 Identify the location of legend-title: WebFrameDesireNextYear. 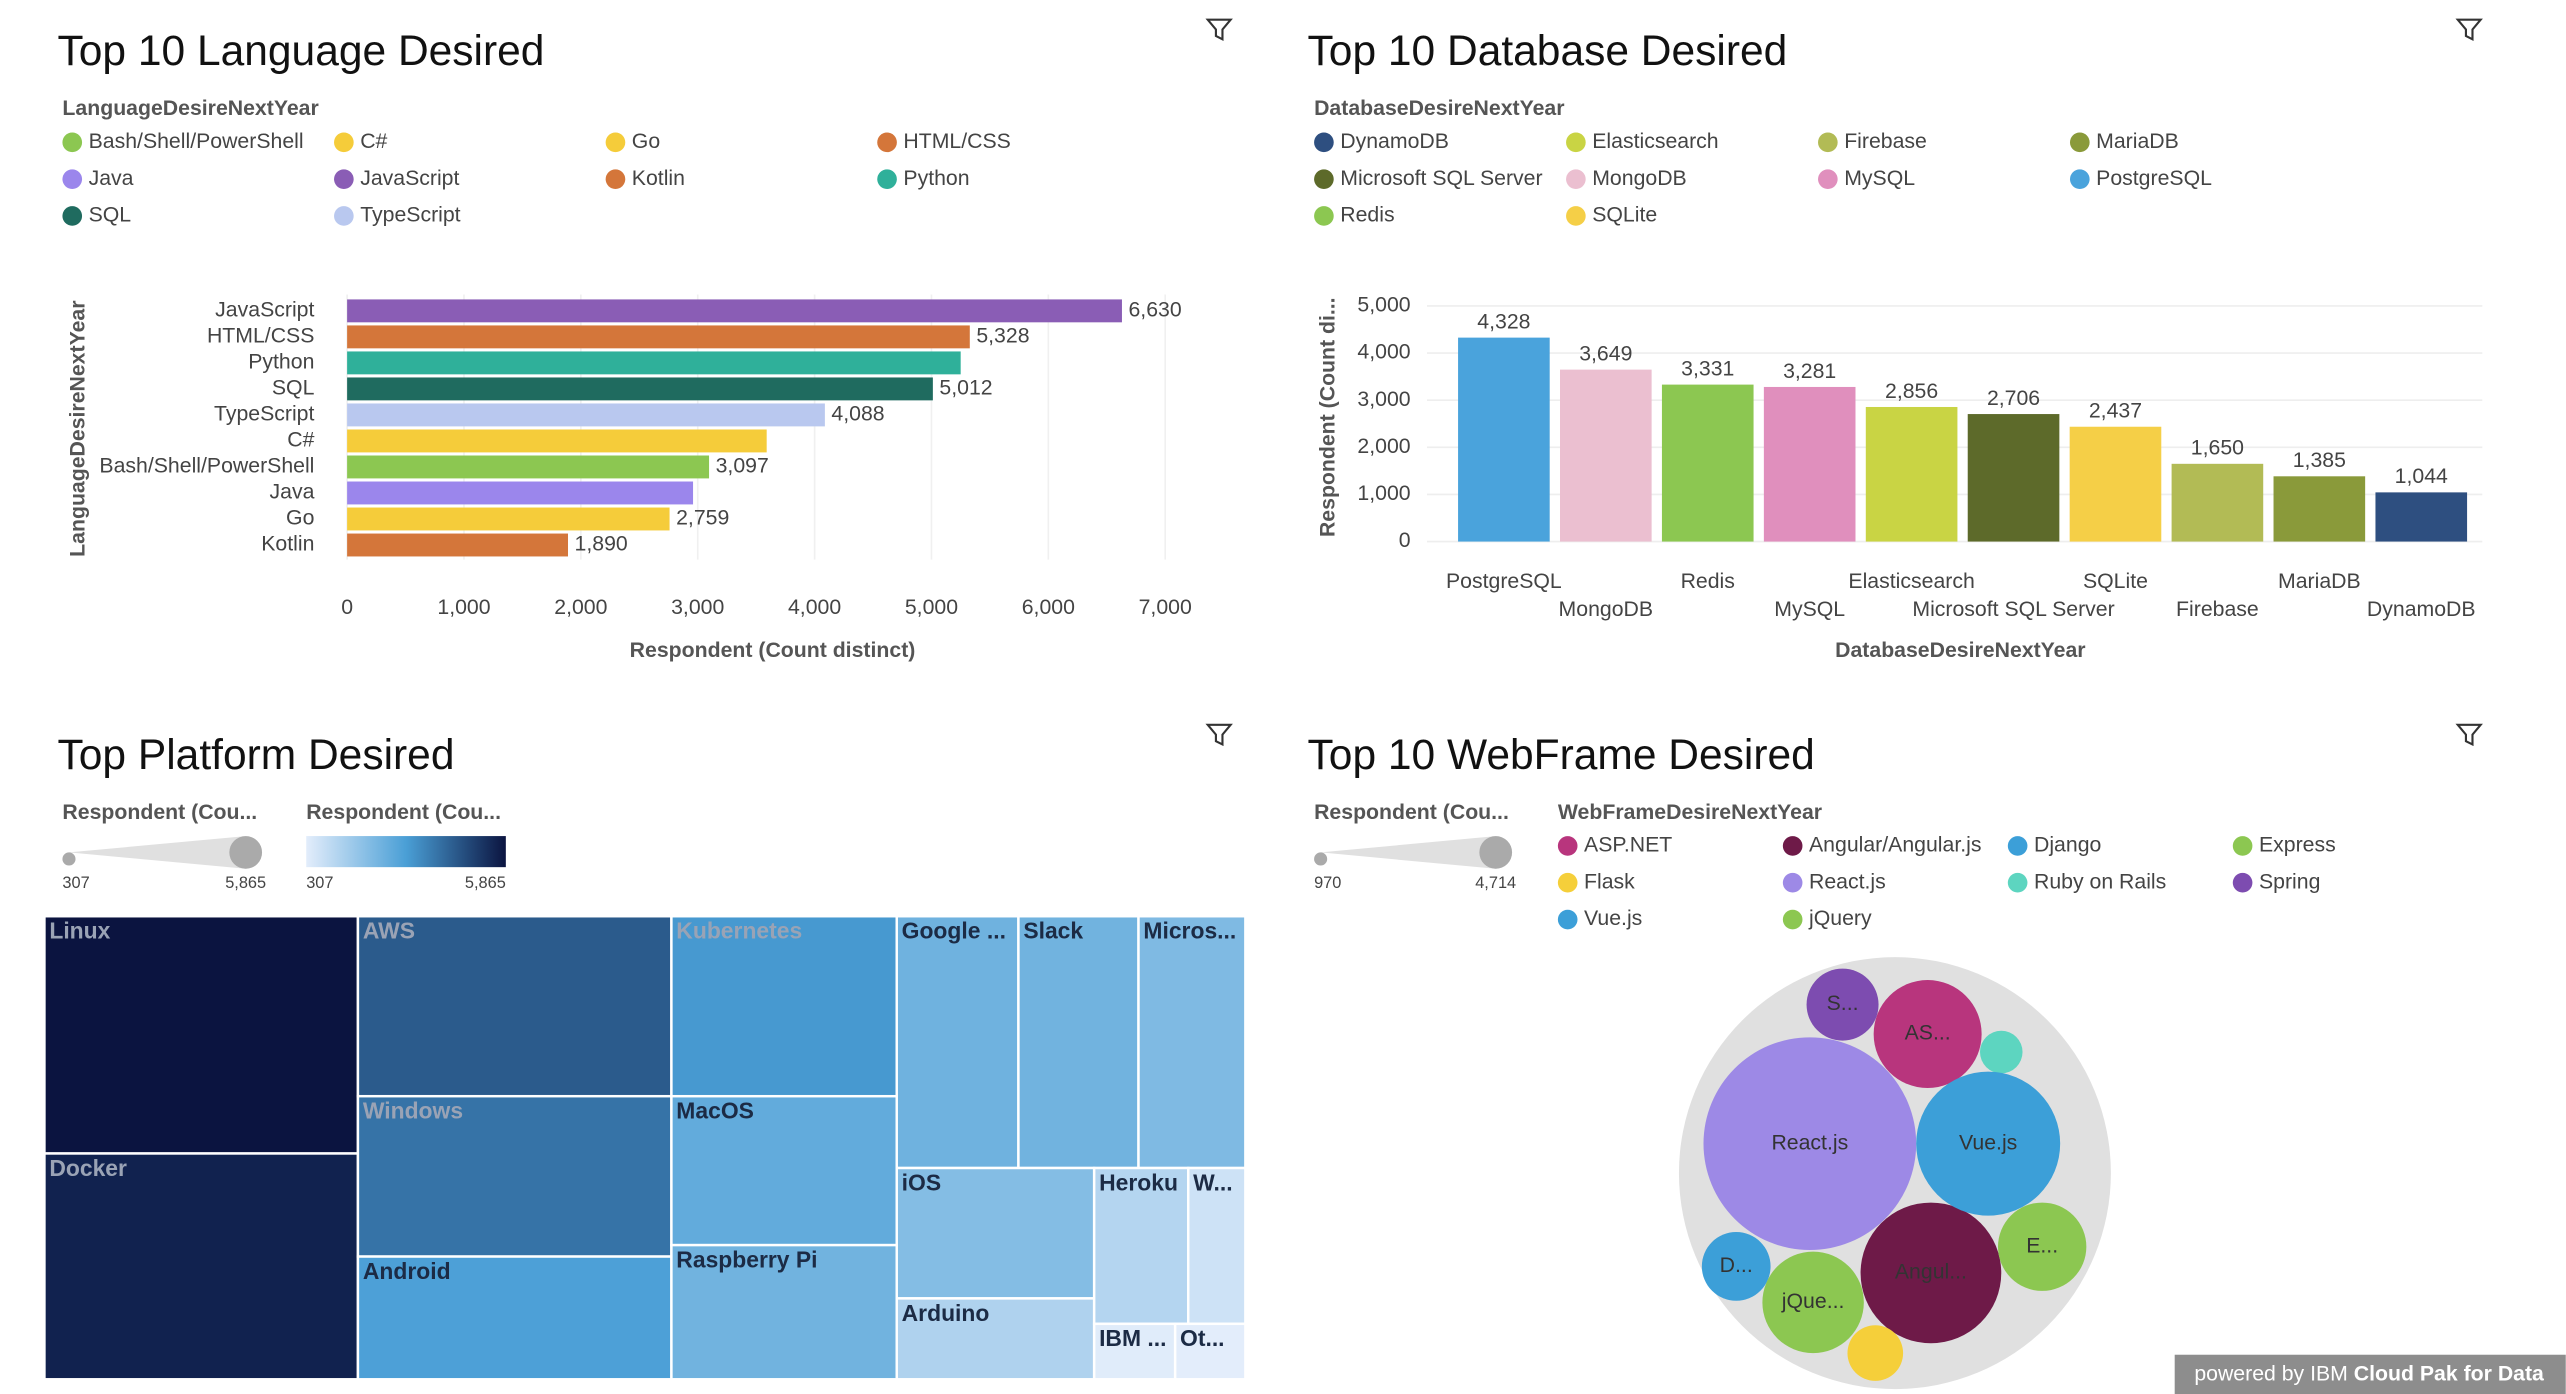
(1690, 812).